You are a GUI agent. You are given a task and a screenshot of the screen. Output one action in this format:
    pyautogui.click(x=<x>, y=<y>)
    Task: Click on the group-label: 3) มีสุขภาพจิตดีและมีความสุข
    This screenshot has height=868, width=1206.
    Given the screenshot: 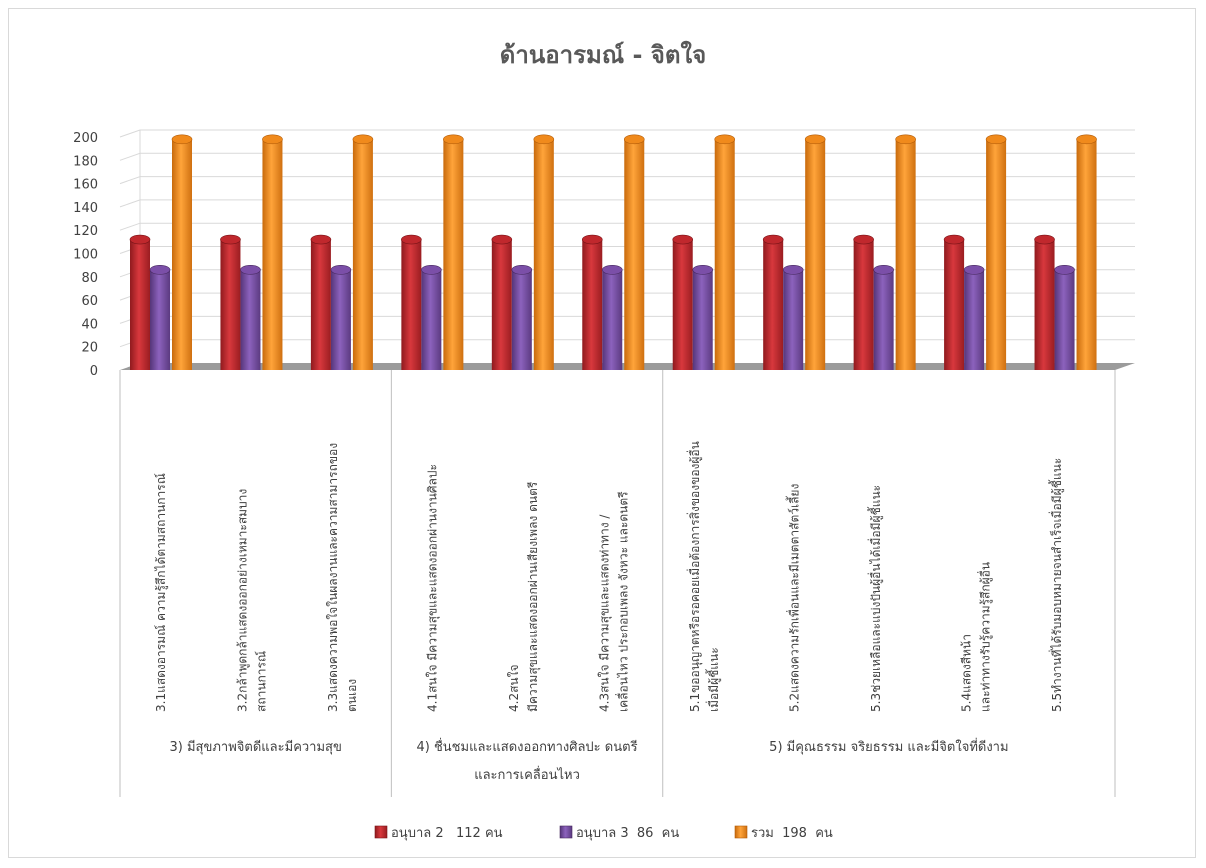 What is the action you would take?
    pyautogui.click(x=255, y=747)
    